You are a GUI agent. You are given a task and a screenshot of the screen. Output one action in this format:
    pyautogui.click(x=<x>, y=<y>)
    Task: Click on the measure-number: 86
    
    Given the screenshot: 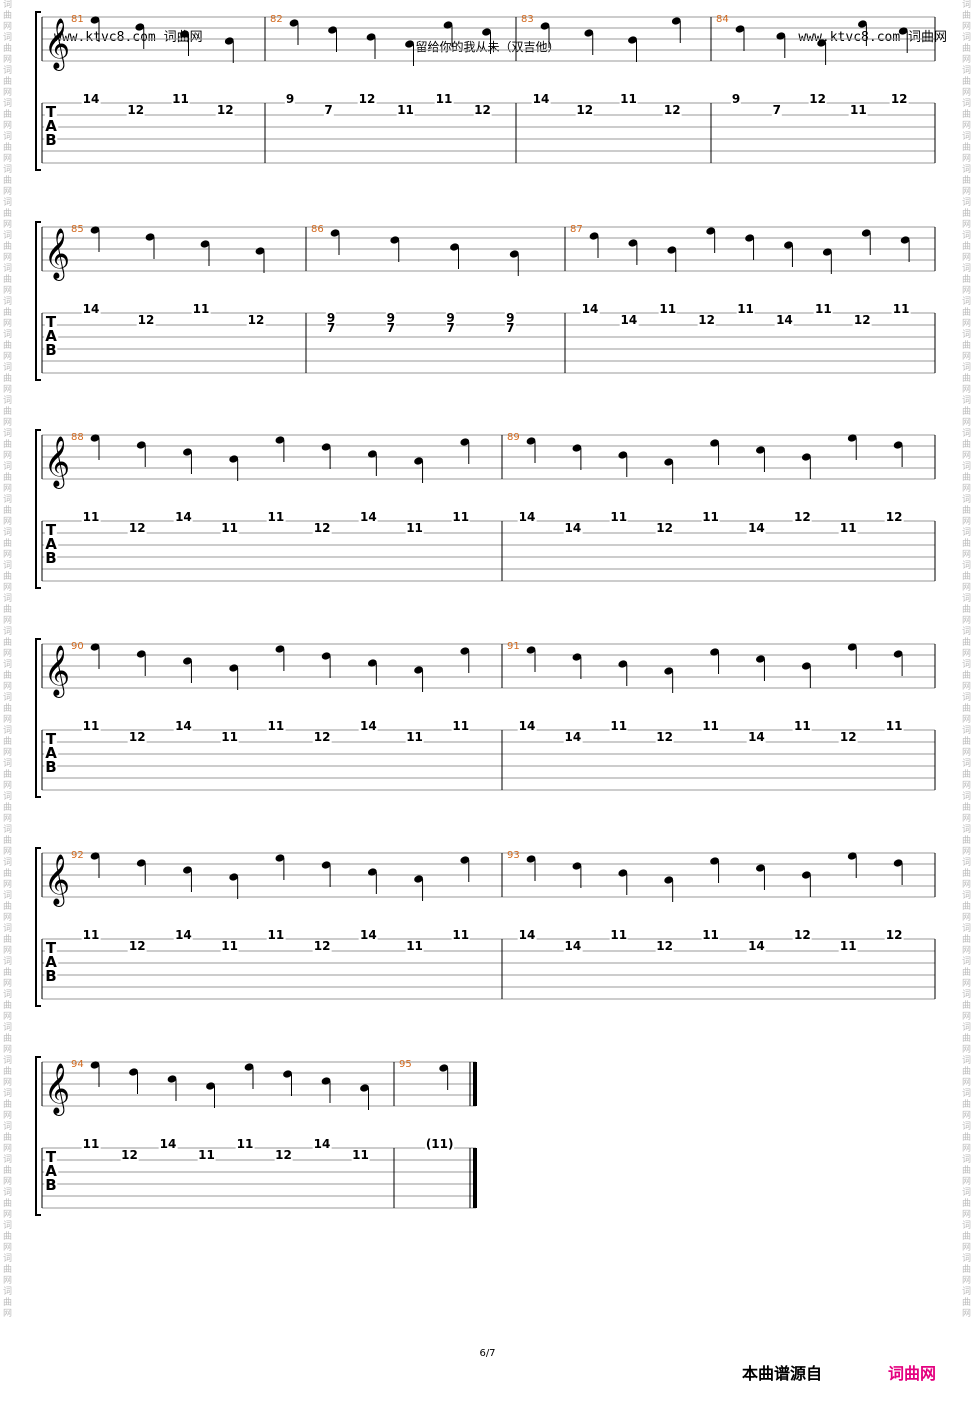 What is the action you would take?
    pyautogui.click(x=317, y=229)
    